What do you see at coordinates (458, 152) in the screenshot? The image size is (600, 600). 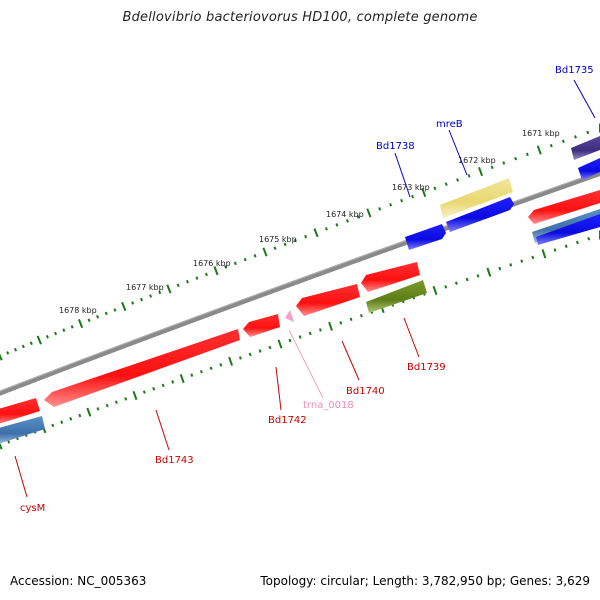 I see `leader-mreb` at bounding box center [458, 152].